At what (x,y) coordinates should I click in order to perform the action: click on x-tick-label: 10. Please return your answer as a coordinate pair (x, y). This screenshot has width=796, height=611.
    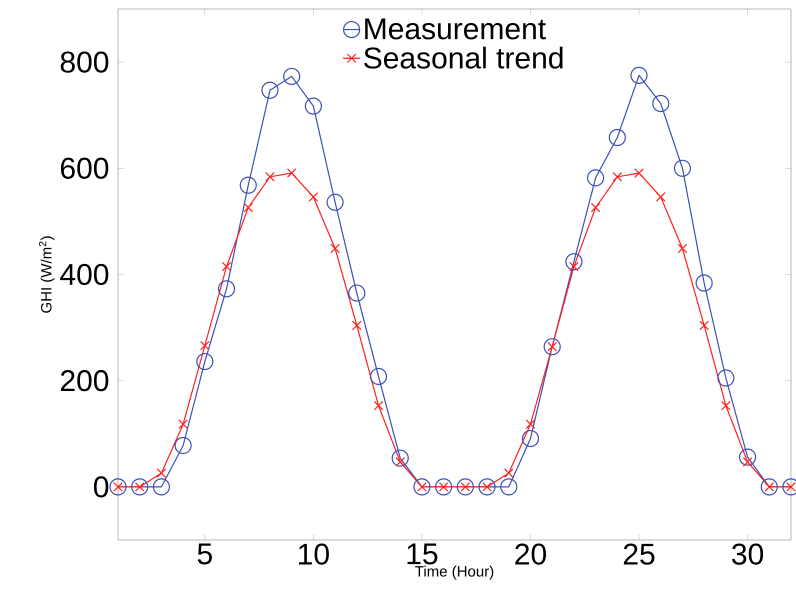
    Looking at the image, I should click on (313, 554).